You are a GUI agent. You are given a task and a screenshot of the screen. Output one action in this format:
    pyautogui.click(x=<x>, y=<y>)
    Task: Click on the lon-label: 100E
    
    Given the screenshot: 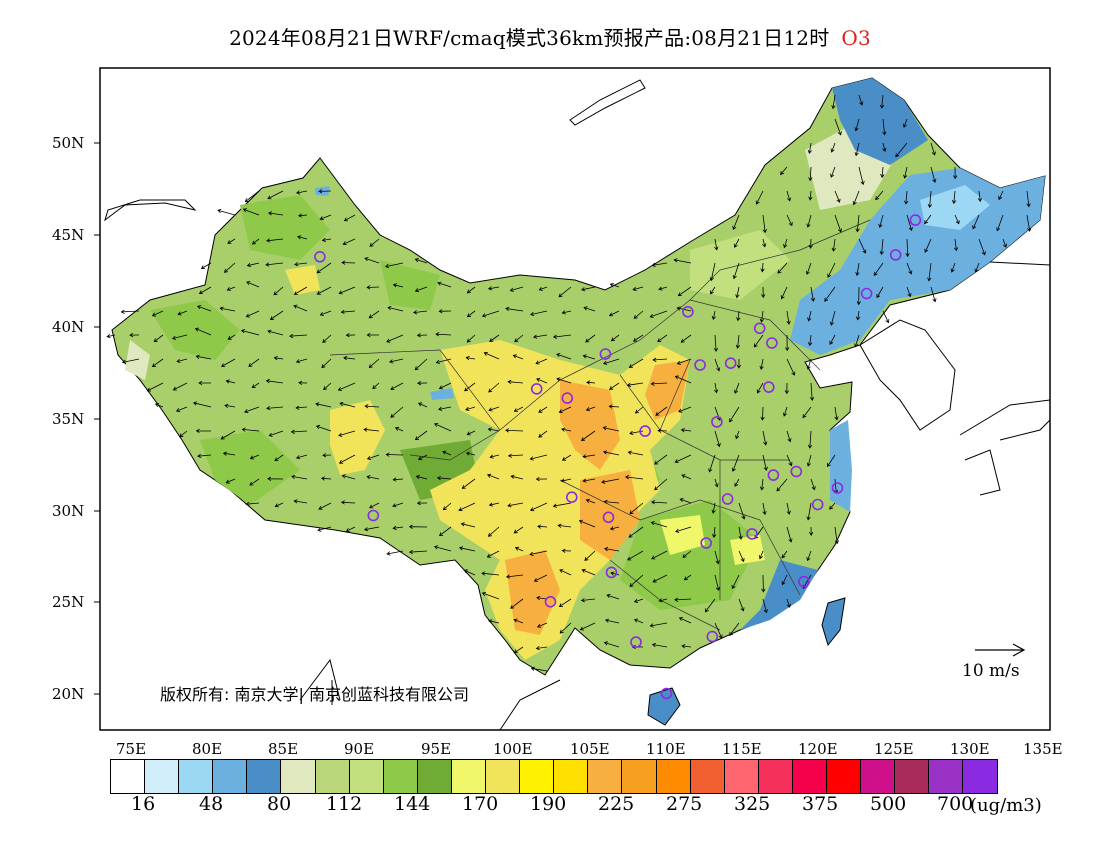 What is the action you would take?
    pyautogui.click(x=513, y=749)
    